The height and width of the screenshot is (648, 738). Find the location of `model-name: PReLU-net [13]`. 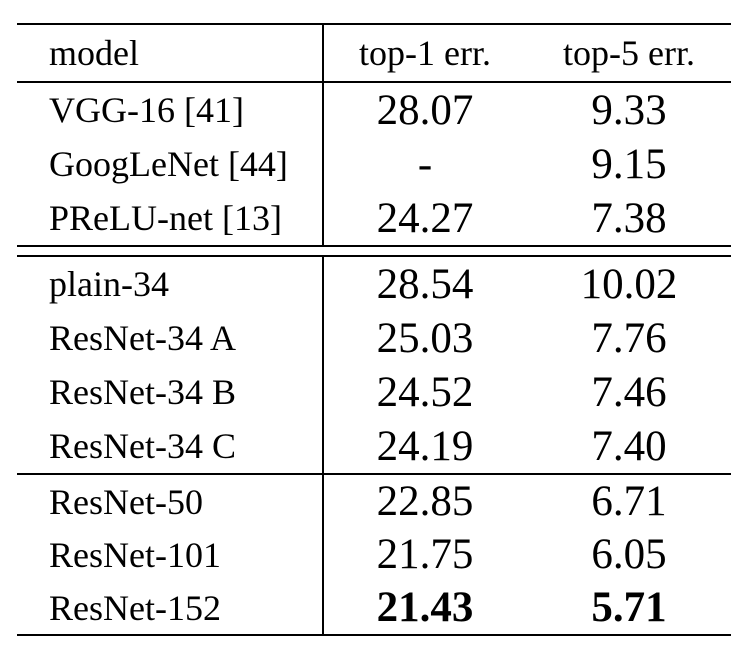

model-name: PReLU-net [13] is located at coordinates (165, 218).